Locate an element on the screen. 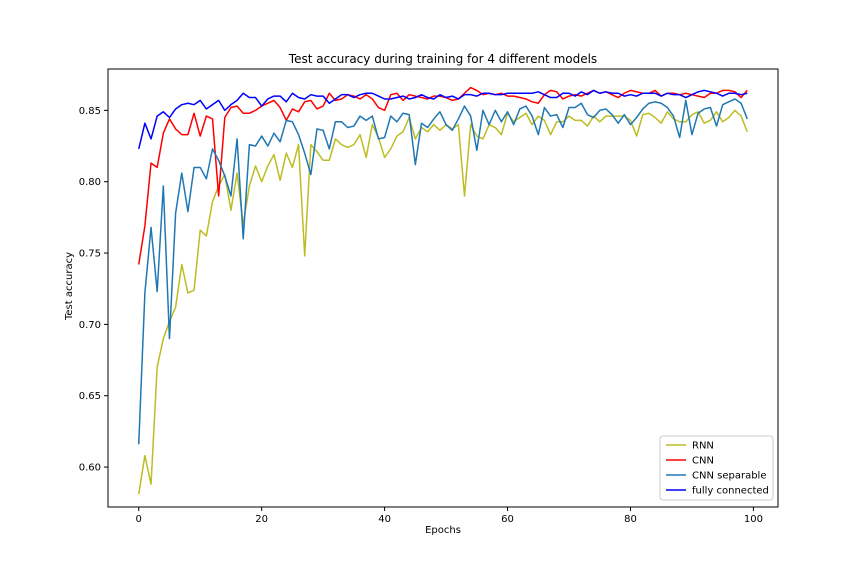  legend: RNN CNN CNN separable fully connected is located at coordinates (716, 468).